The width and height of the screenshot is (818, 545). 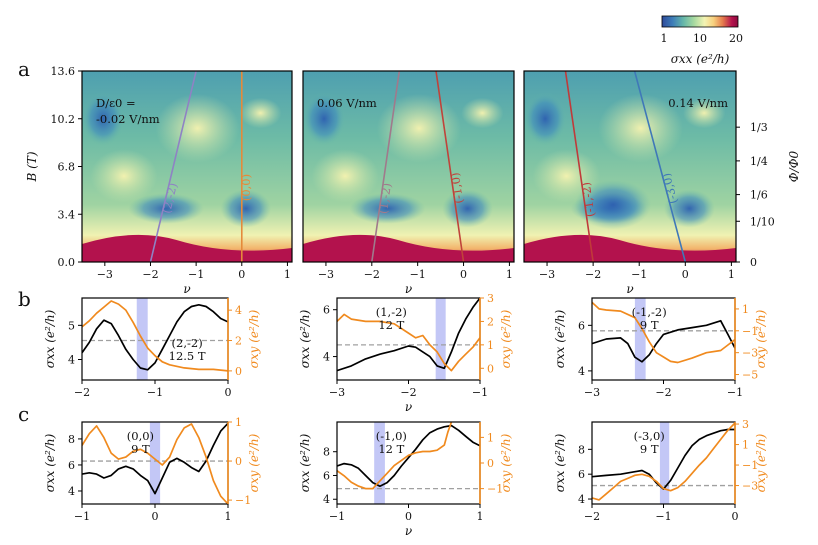 I want to click on right-tick-label: 1/3, so click(x=759, y=127).